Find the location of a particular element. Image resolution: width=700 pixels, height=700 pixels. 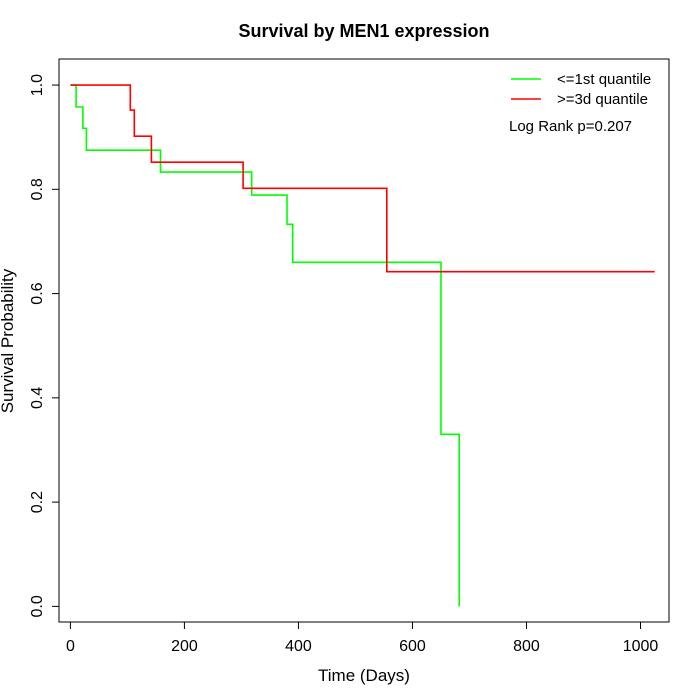

x-tick-label: 600 is located at coordinates (412, 646).